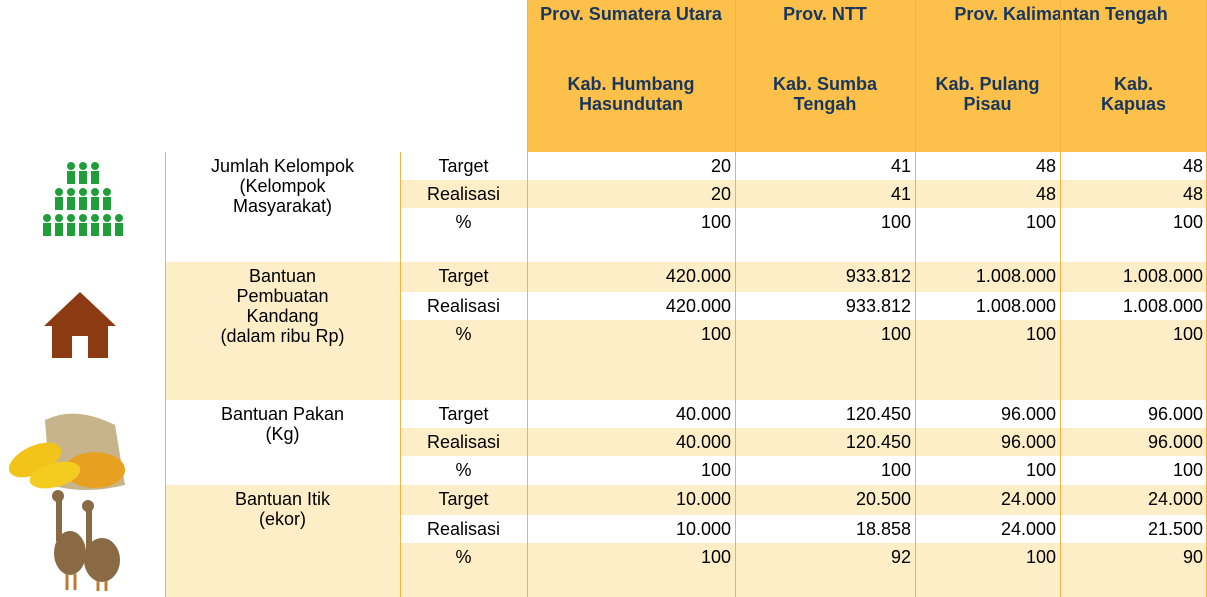 This screenshot has width=1207, height=597. I want to click on row-label-line: Kandang, so click(282, 316).